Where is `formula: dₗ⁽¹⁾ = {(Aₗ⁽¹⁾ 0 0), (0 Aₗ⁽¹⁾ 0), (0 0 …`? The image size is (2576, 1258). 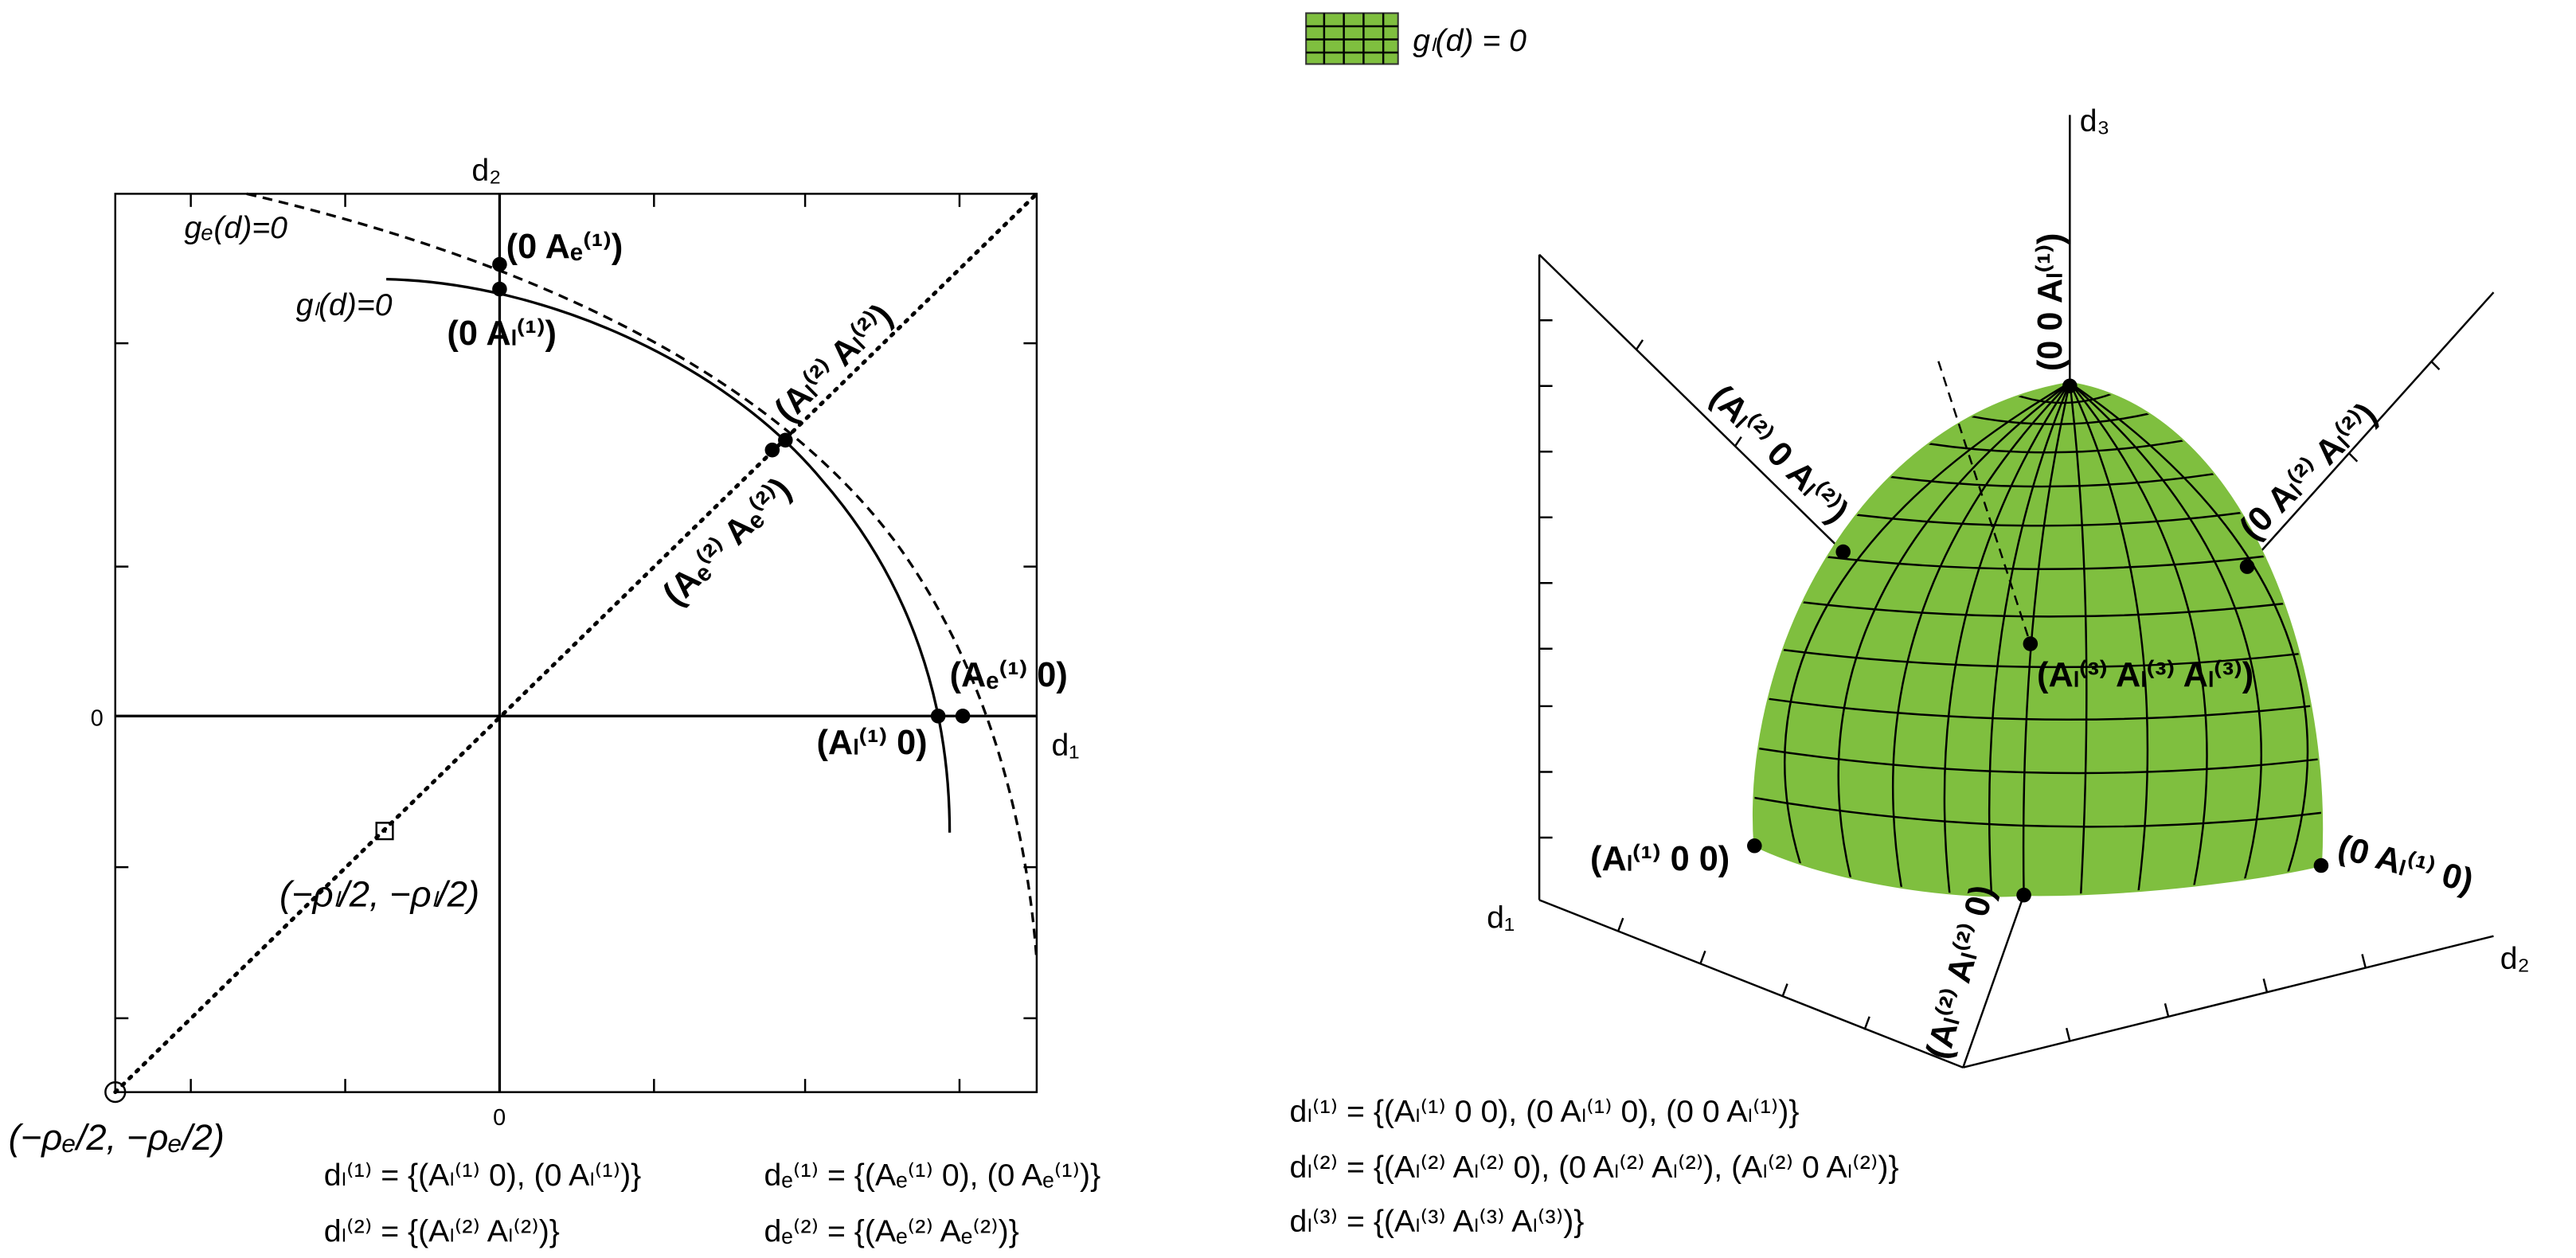
formula: dₗ⁽¹⁾ = {(Aₗ⁽¹⁾ 0 0), (0 Aₗ⁽¹⁾ 0), (0 0 … is located at coordinates (1545, 1112).